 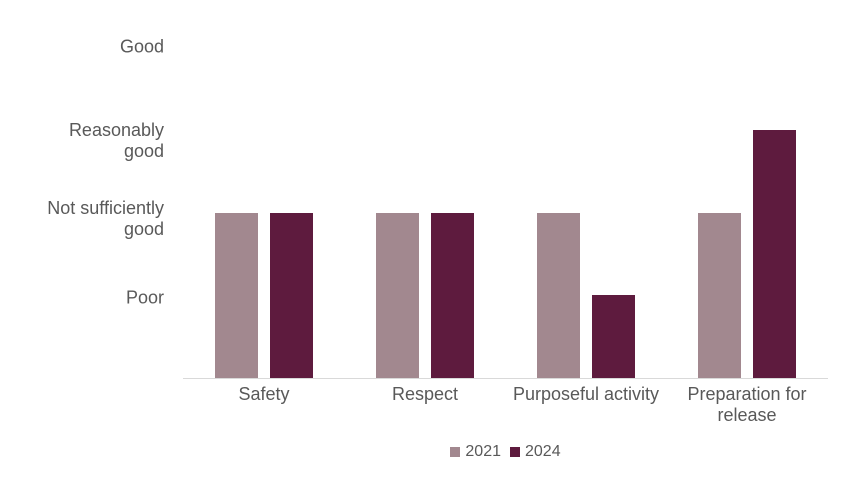 I want to click on x-axis-label-safety: Safety, so click(x=264, y=394).